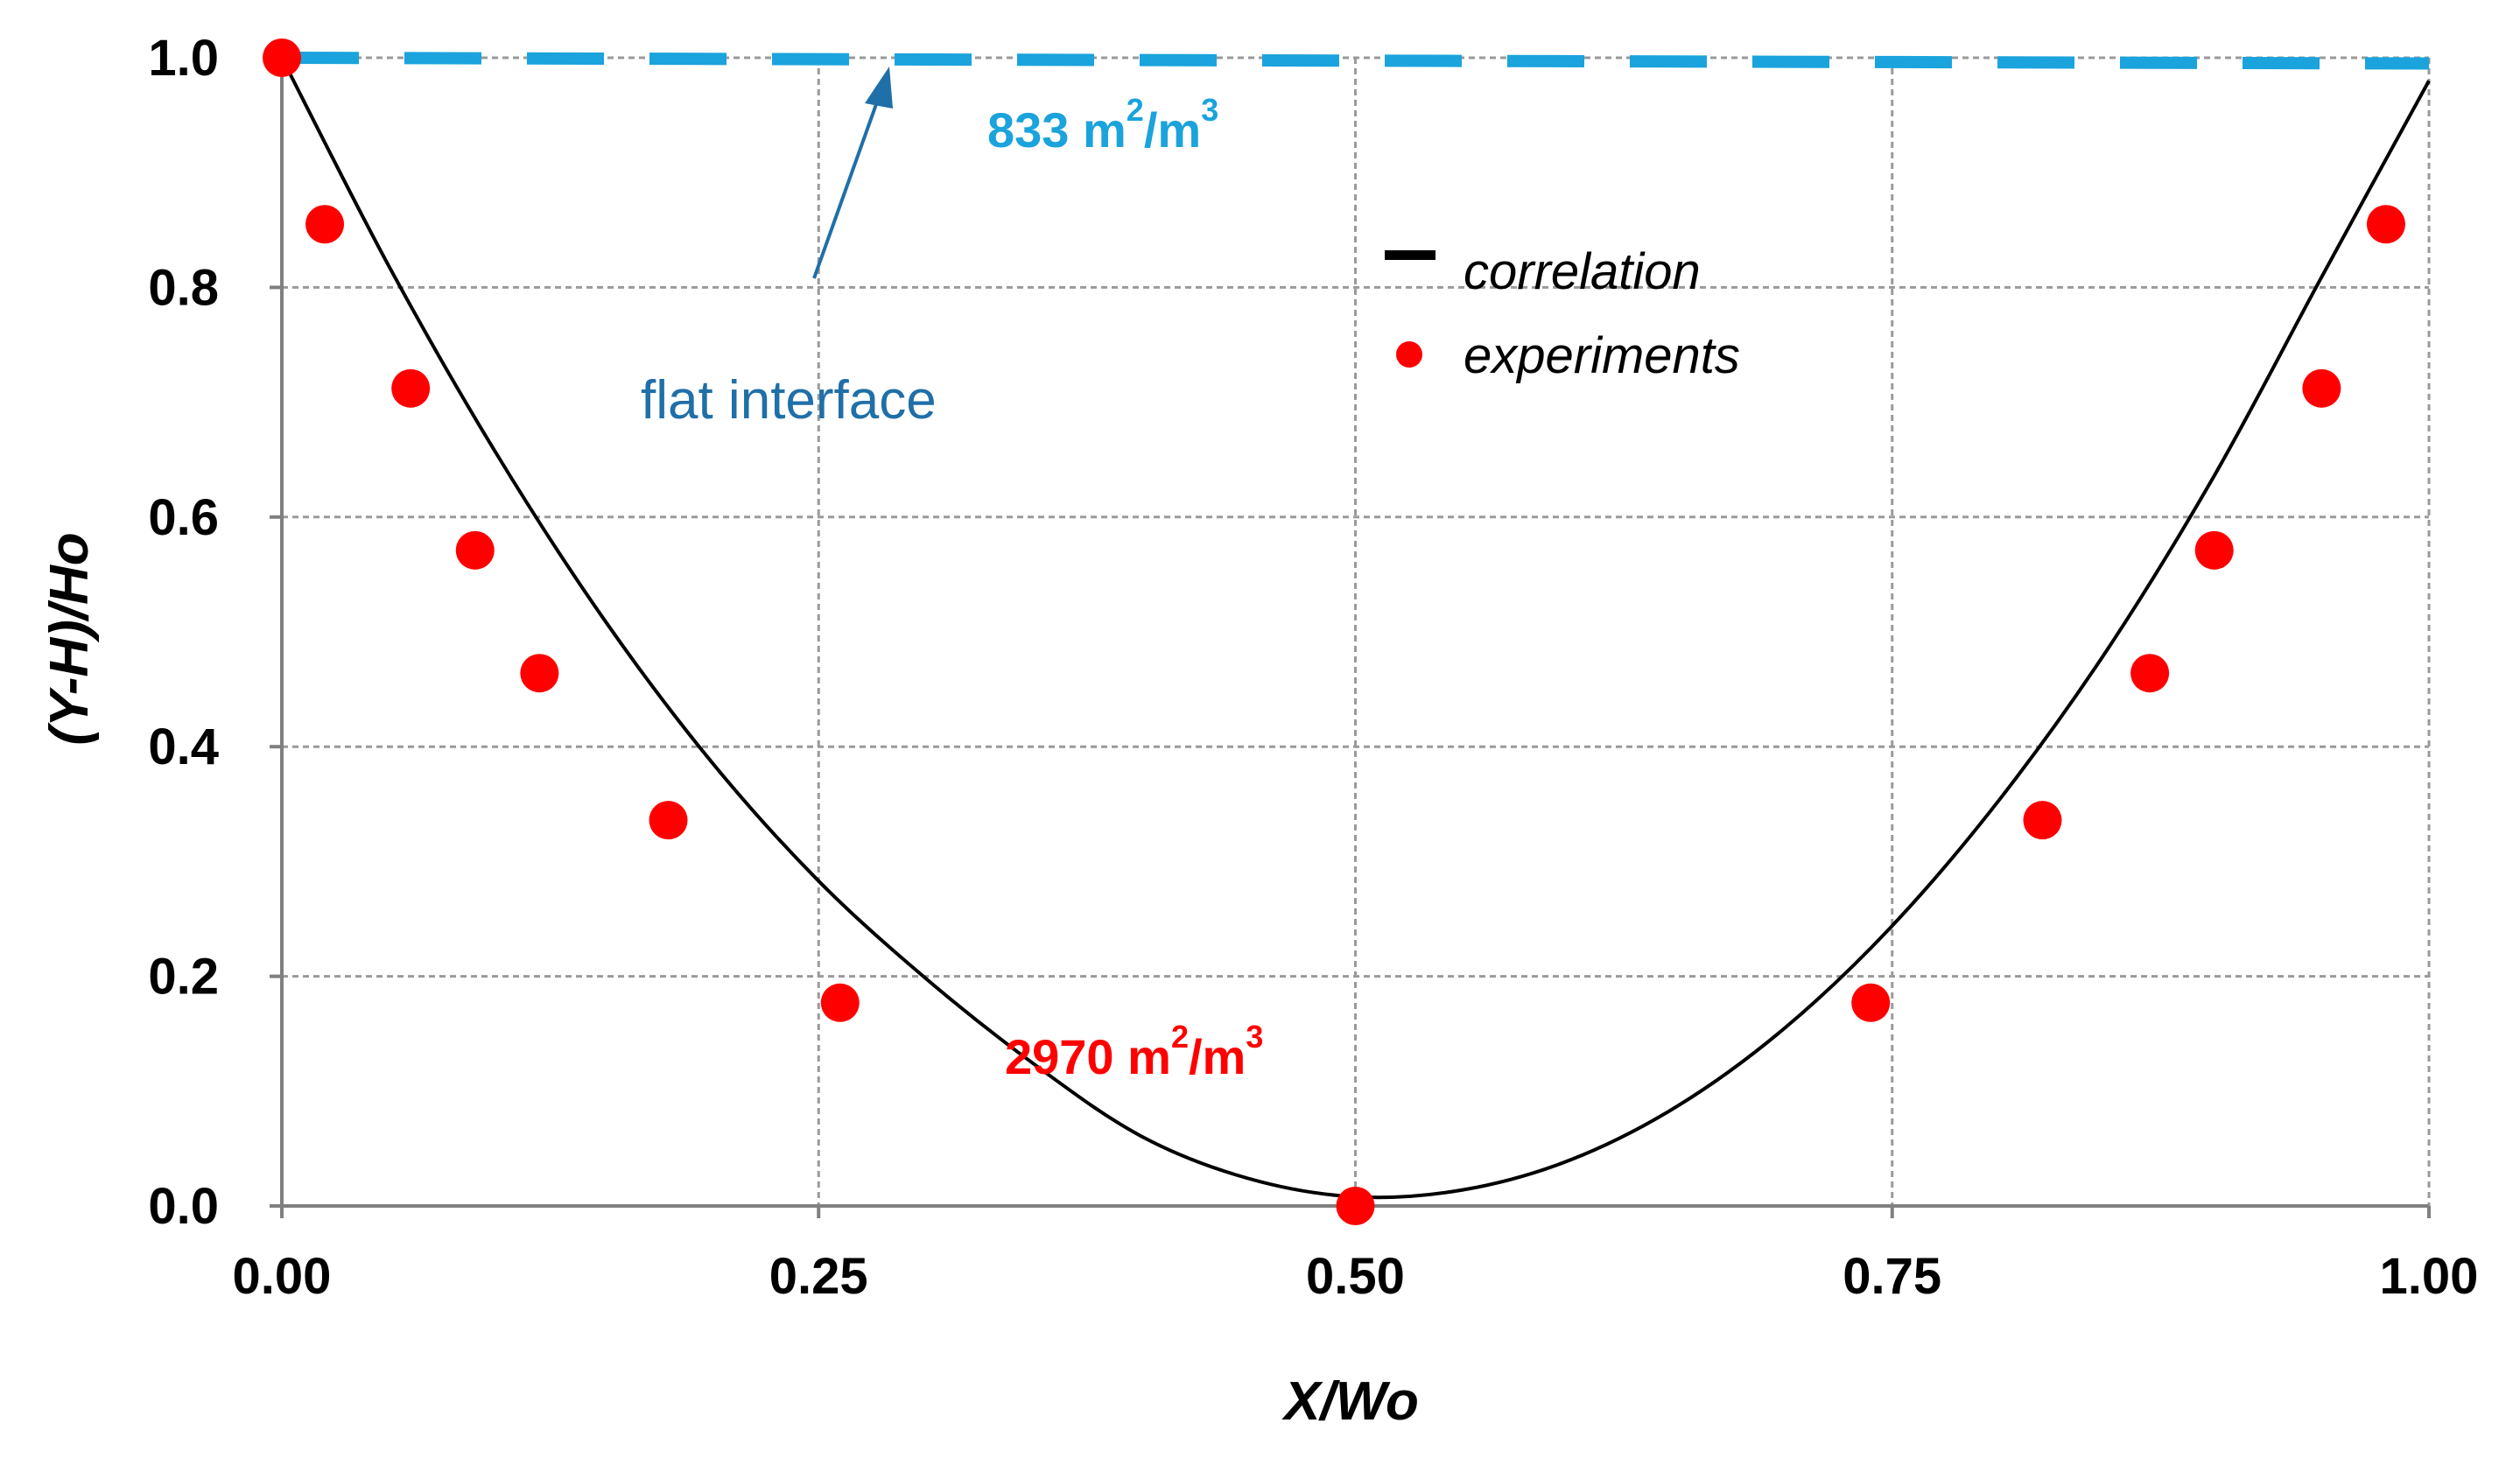 The height and width of the screenshot is (1458, 2520). Describe the element at coordinates (1217, 1056) in the screenshot. I see `curved-area-unit: /m` at that location.